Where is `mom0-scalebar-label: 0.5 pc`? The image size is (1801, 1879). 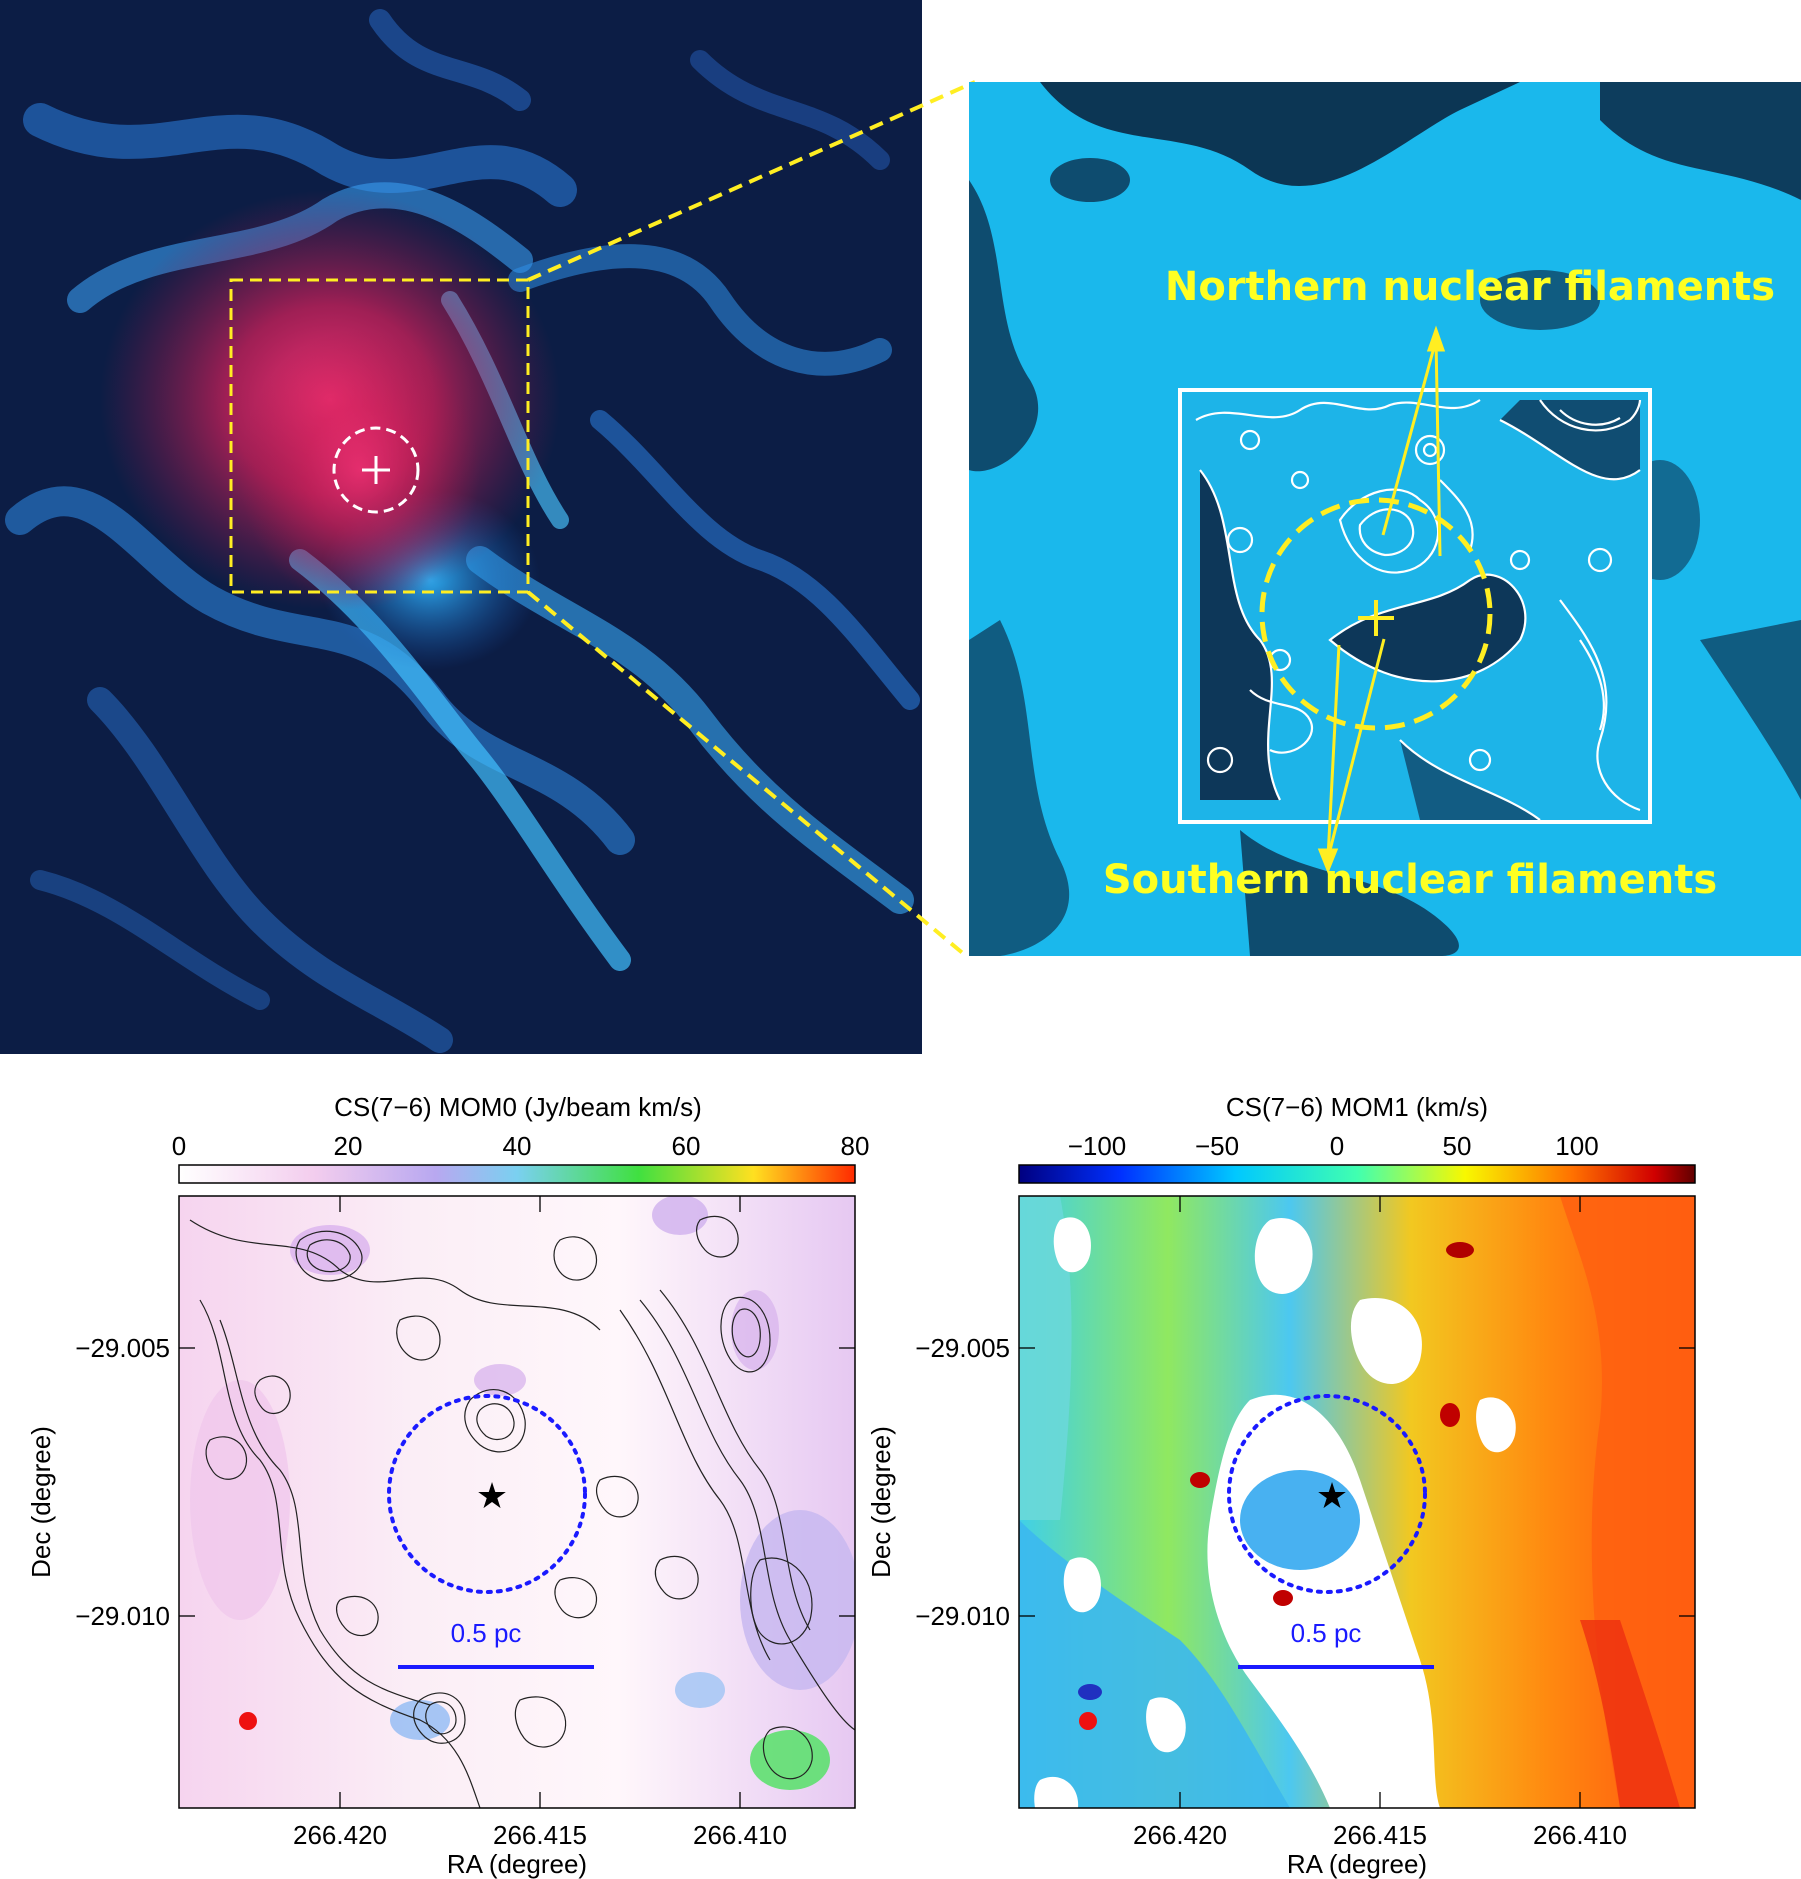 mom0-scalebar-label: 0.5 pc is located at coordinates (486, 1633).